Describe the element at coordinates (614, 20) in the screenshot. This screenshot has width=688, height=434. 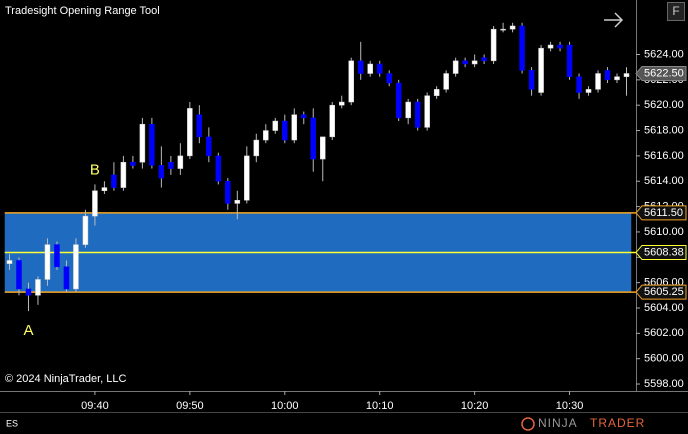
I see `arrow-icon` at that location.